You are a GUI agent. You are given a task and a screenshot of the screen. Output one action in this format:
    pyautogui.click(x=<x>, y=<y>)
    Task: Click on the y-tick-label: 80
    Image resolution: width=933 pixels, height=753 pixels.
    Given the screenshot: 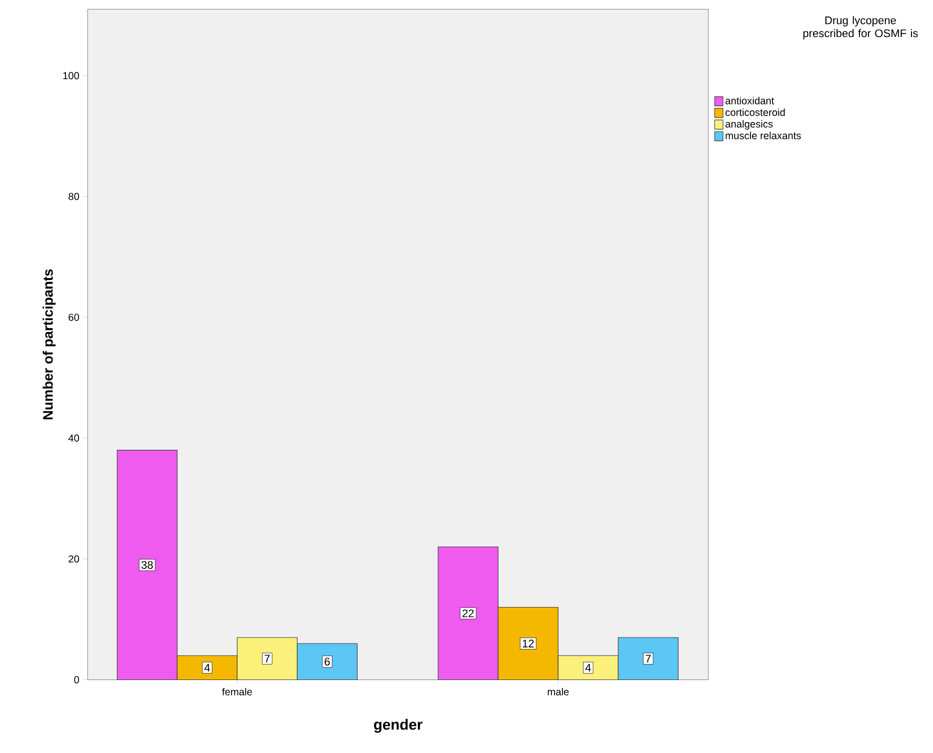 What is the action you would take?
    pyautogui.click(x=74, y=196)
    